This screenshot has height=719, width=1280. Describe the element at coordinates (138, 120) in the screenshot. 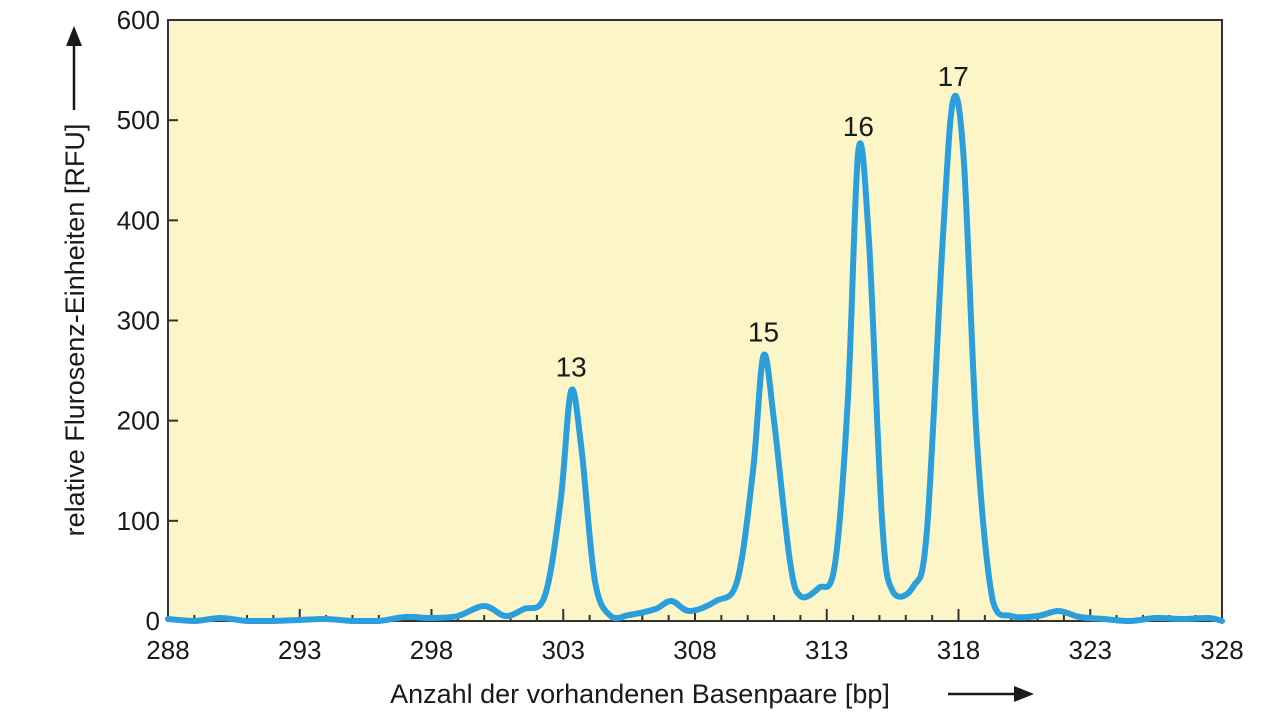

I see `y-tick-label: 500` at that location.